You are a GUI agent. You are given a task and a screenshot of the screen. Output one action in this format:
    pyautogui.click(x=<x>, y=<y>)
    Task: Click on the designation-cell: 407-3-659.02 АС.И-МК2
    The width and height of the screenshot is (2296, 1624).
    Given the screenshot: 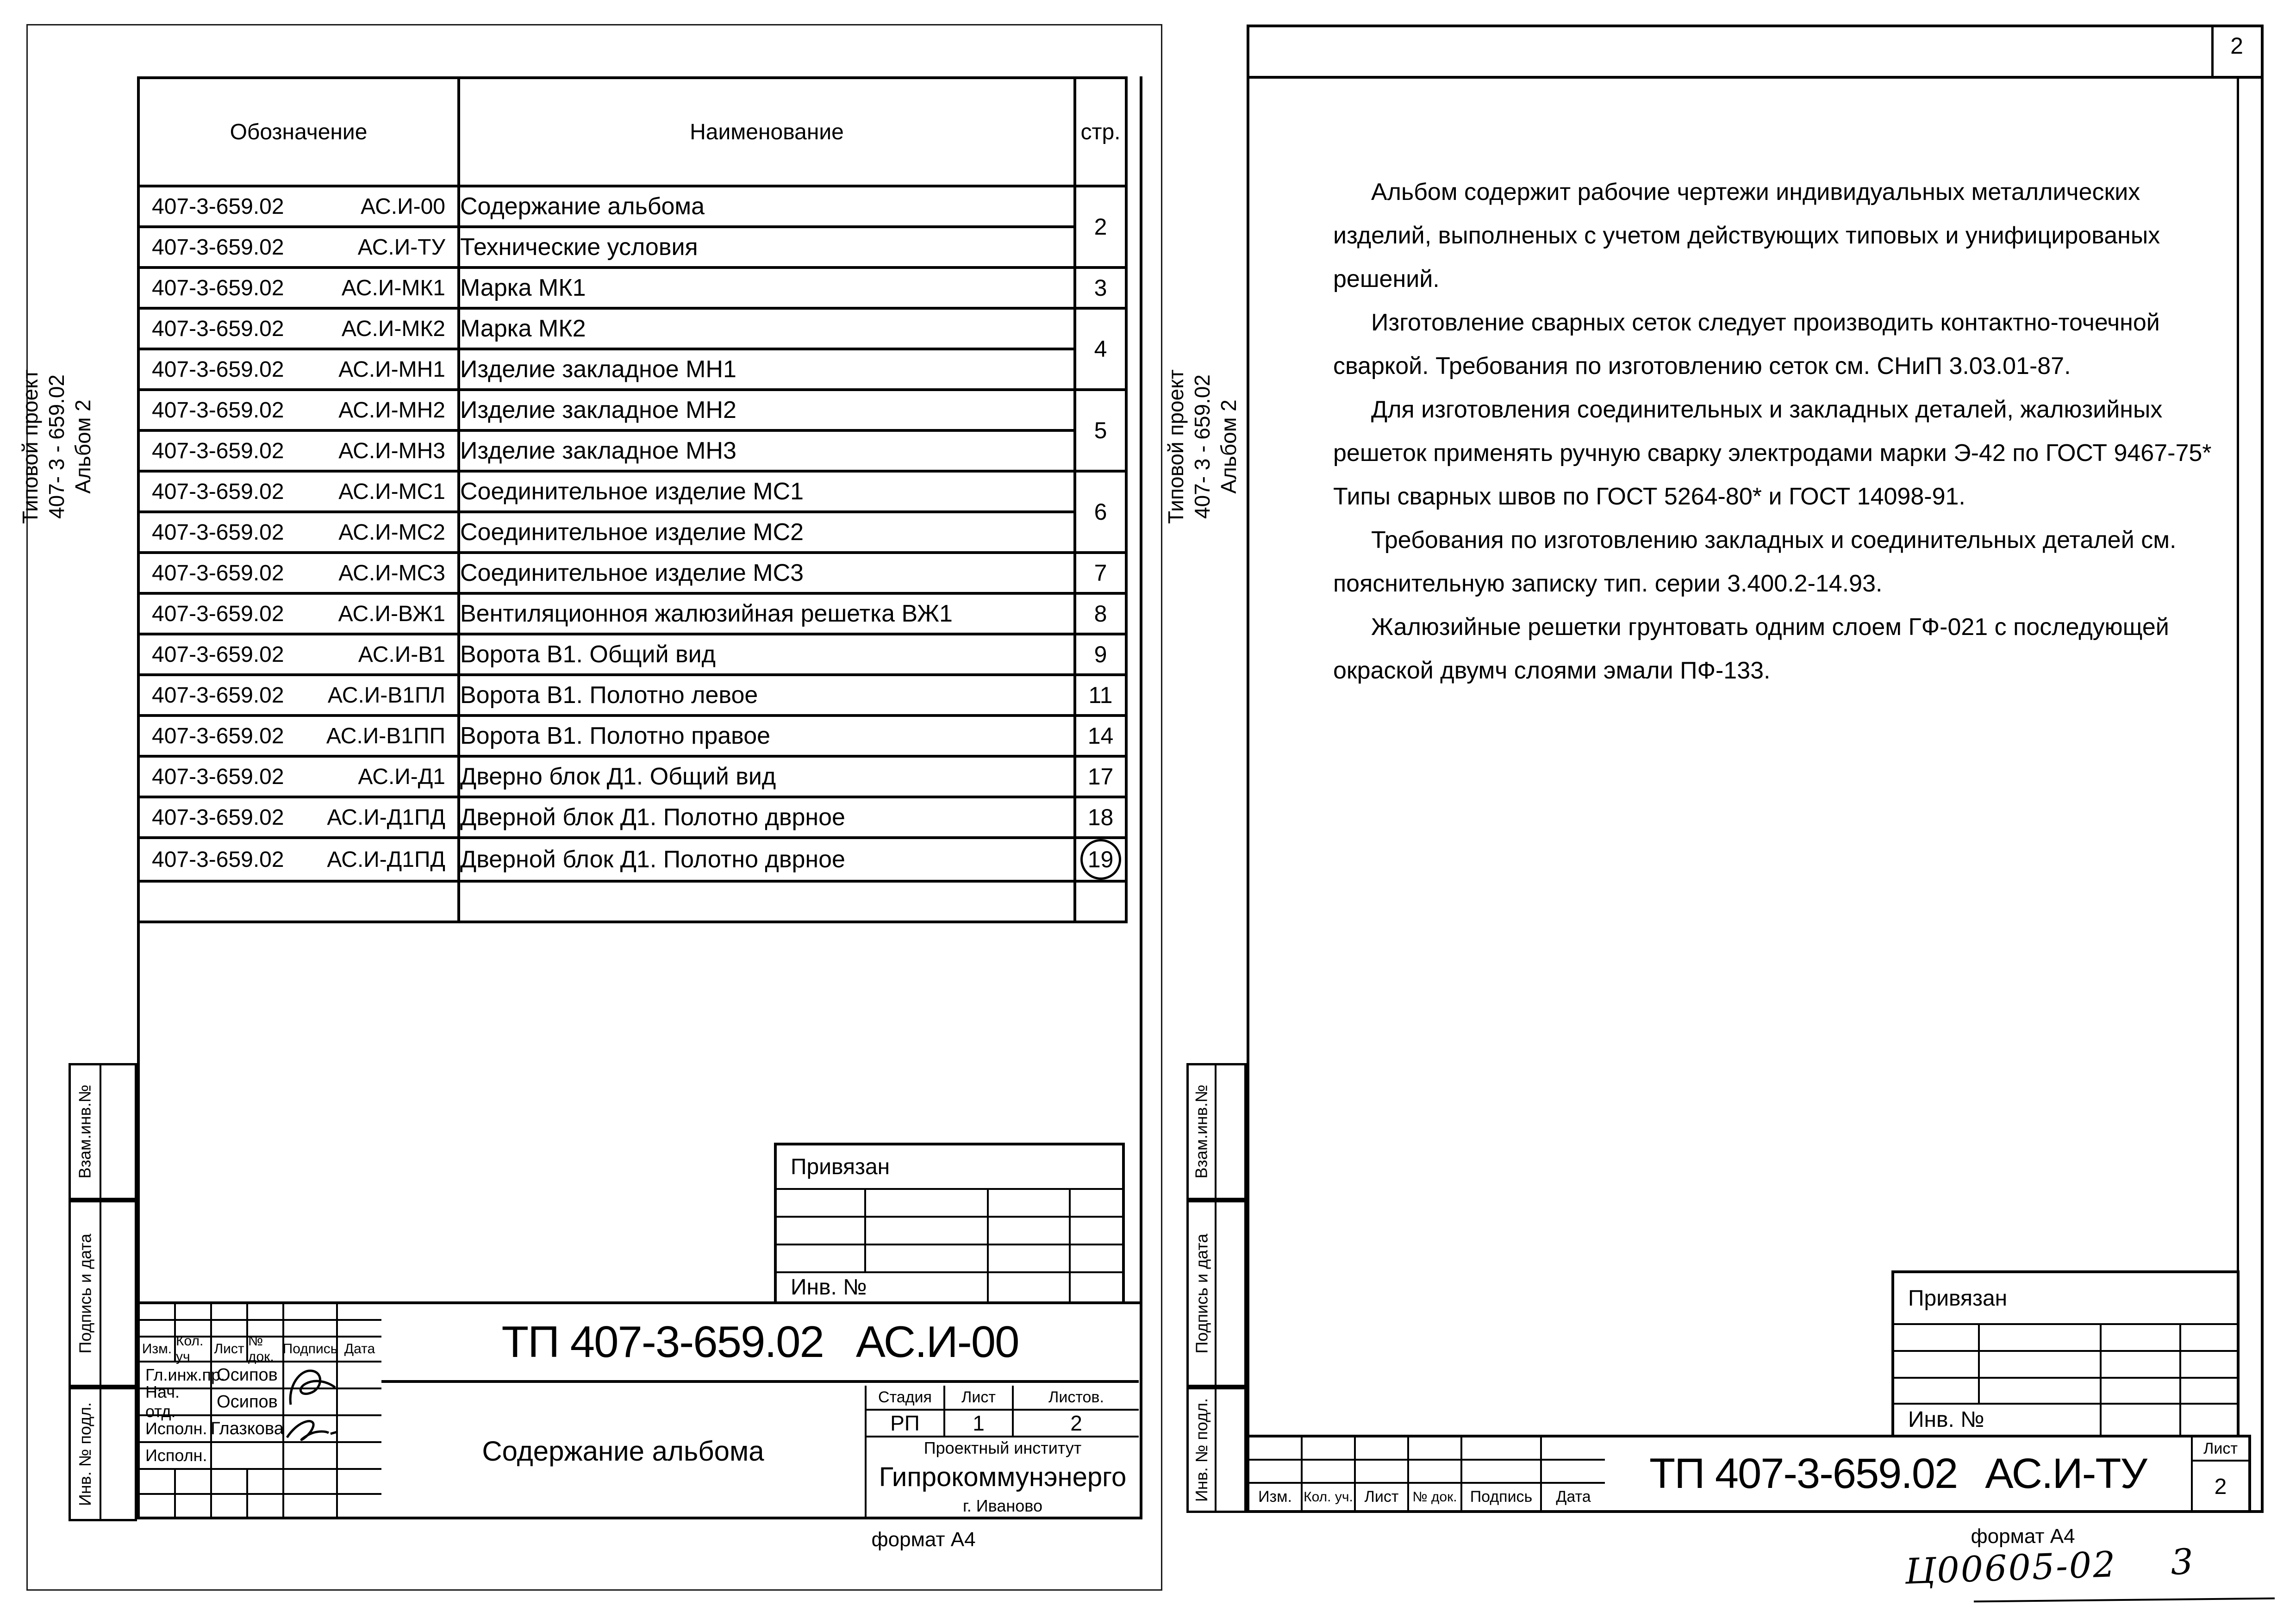 What is the action you would take?
    pyautogui.click(x=298, y=328)
    